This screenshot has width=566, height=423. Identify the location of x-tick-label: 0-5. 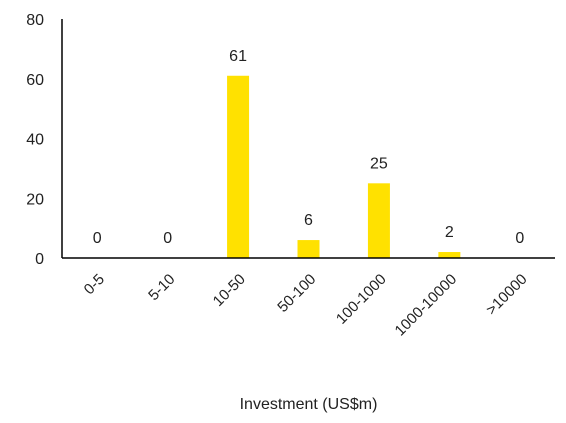
(94, 284).